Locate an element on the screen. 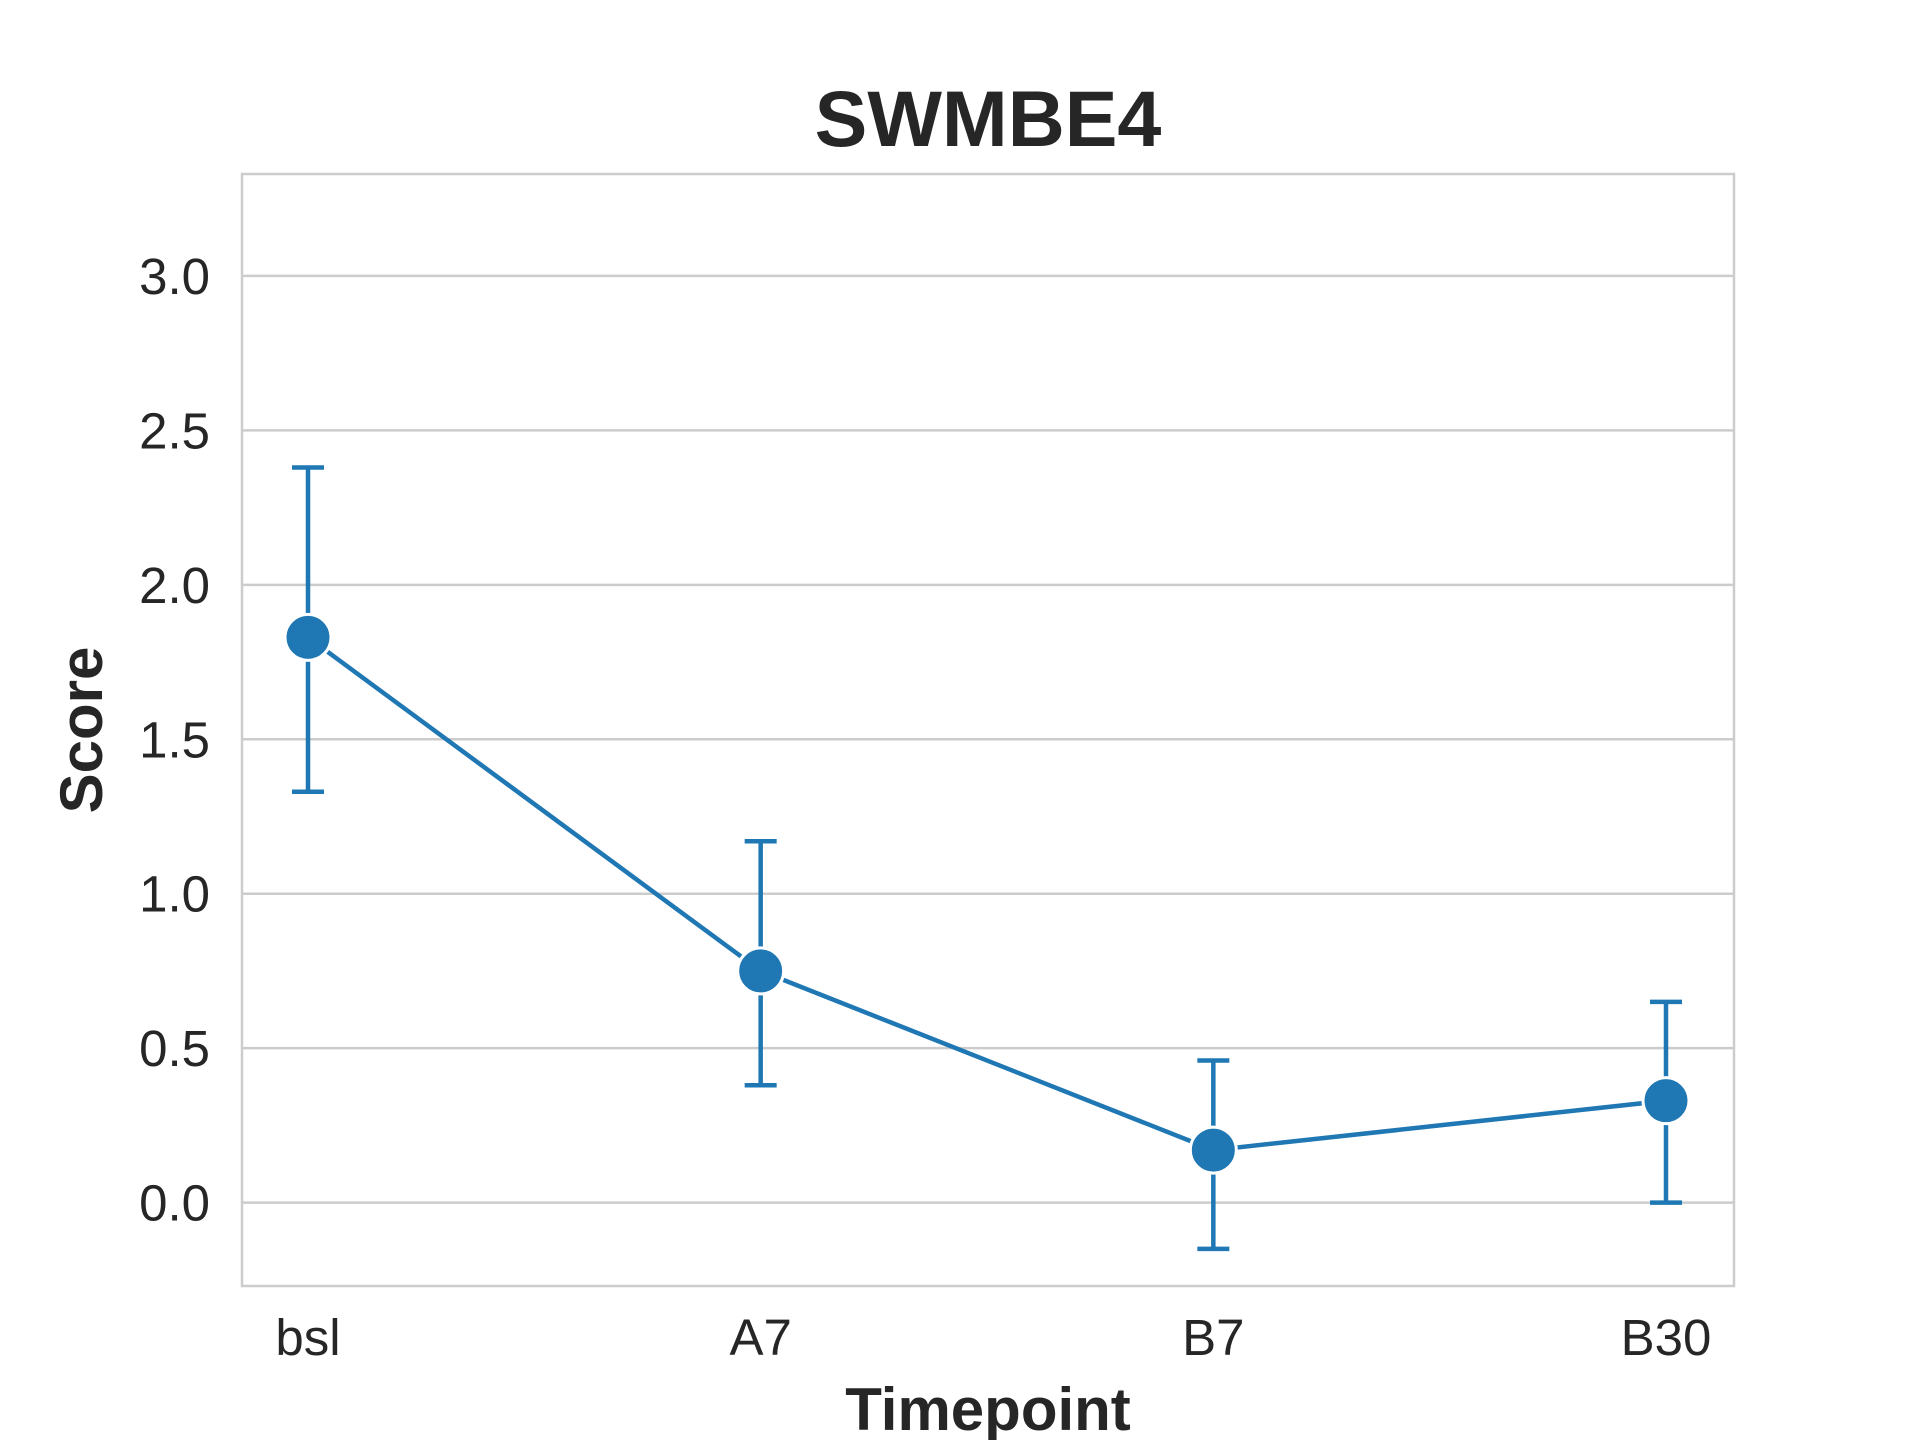 This screenshot has height=1440, width=1920. y-tick-label: 0.0 is located at coordinates (174, 1203).